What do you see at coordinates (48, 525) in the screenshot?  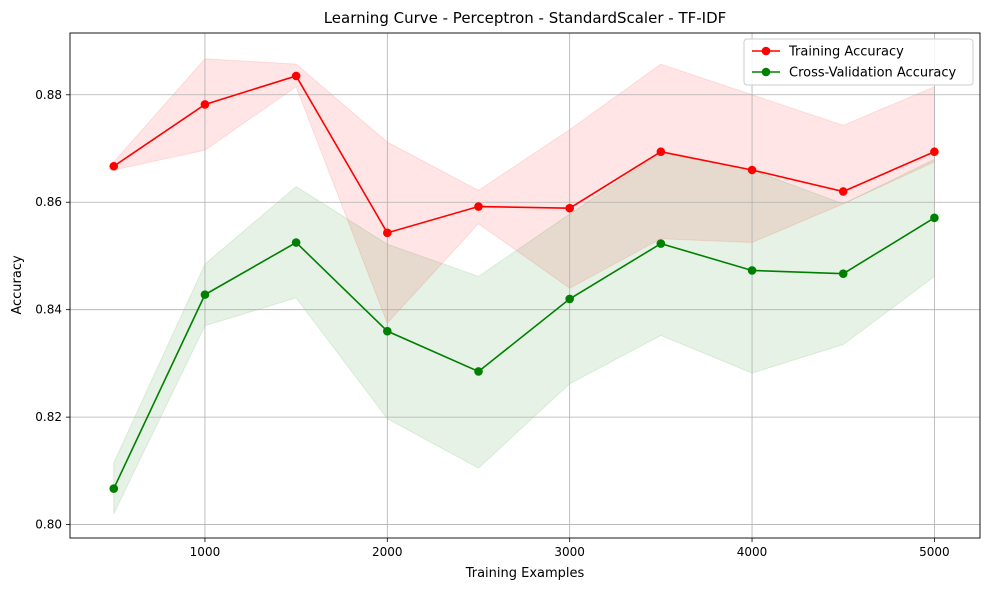 I see `y-tick-label-0: 0.80` at bounding box center [48, 525].